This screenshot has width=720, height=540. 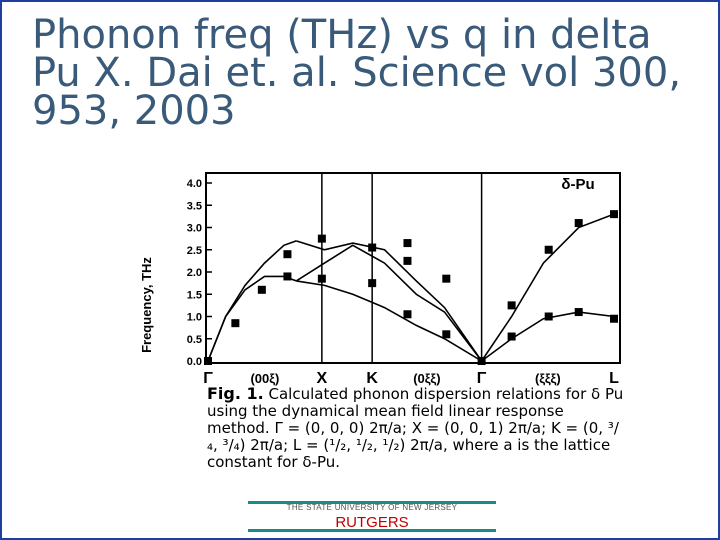 What do you see at coordinates (194, 340) in the screenshot?
I see `y-tick-label: 0.5` at bounding box center [194, 340].